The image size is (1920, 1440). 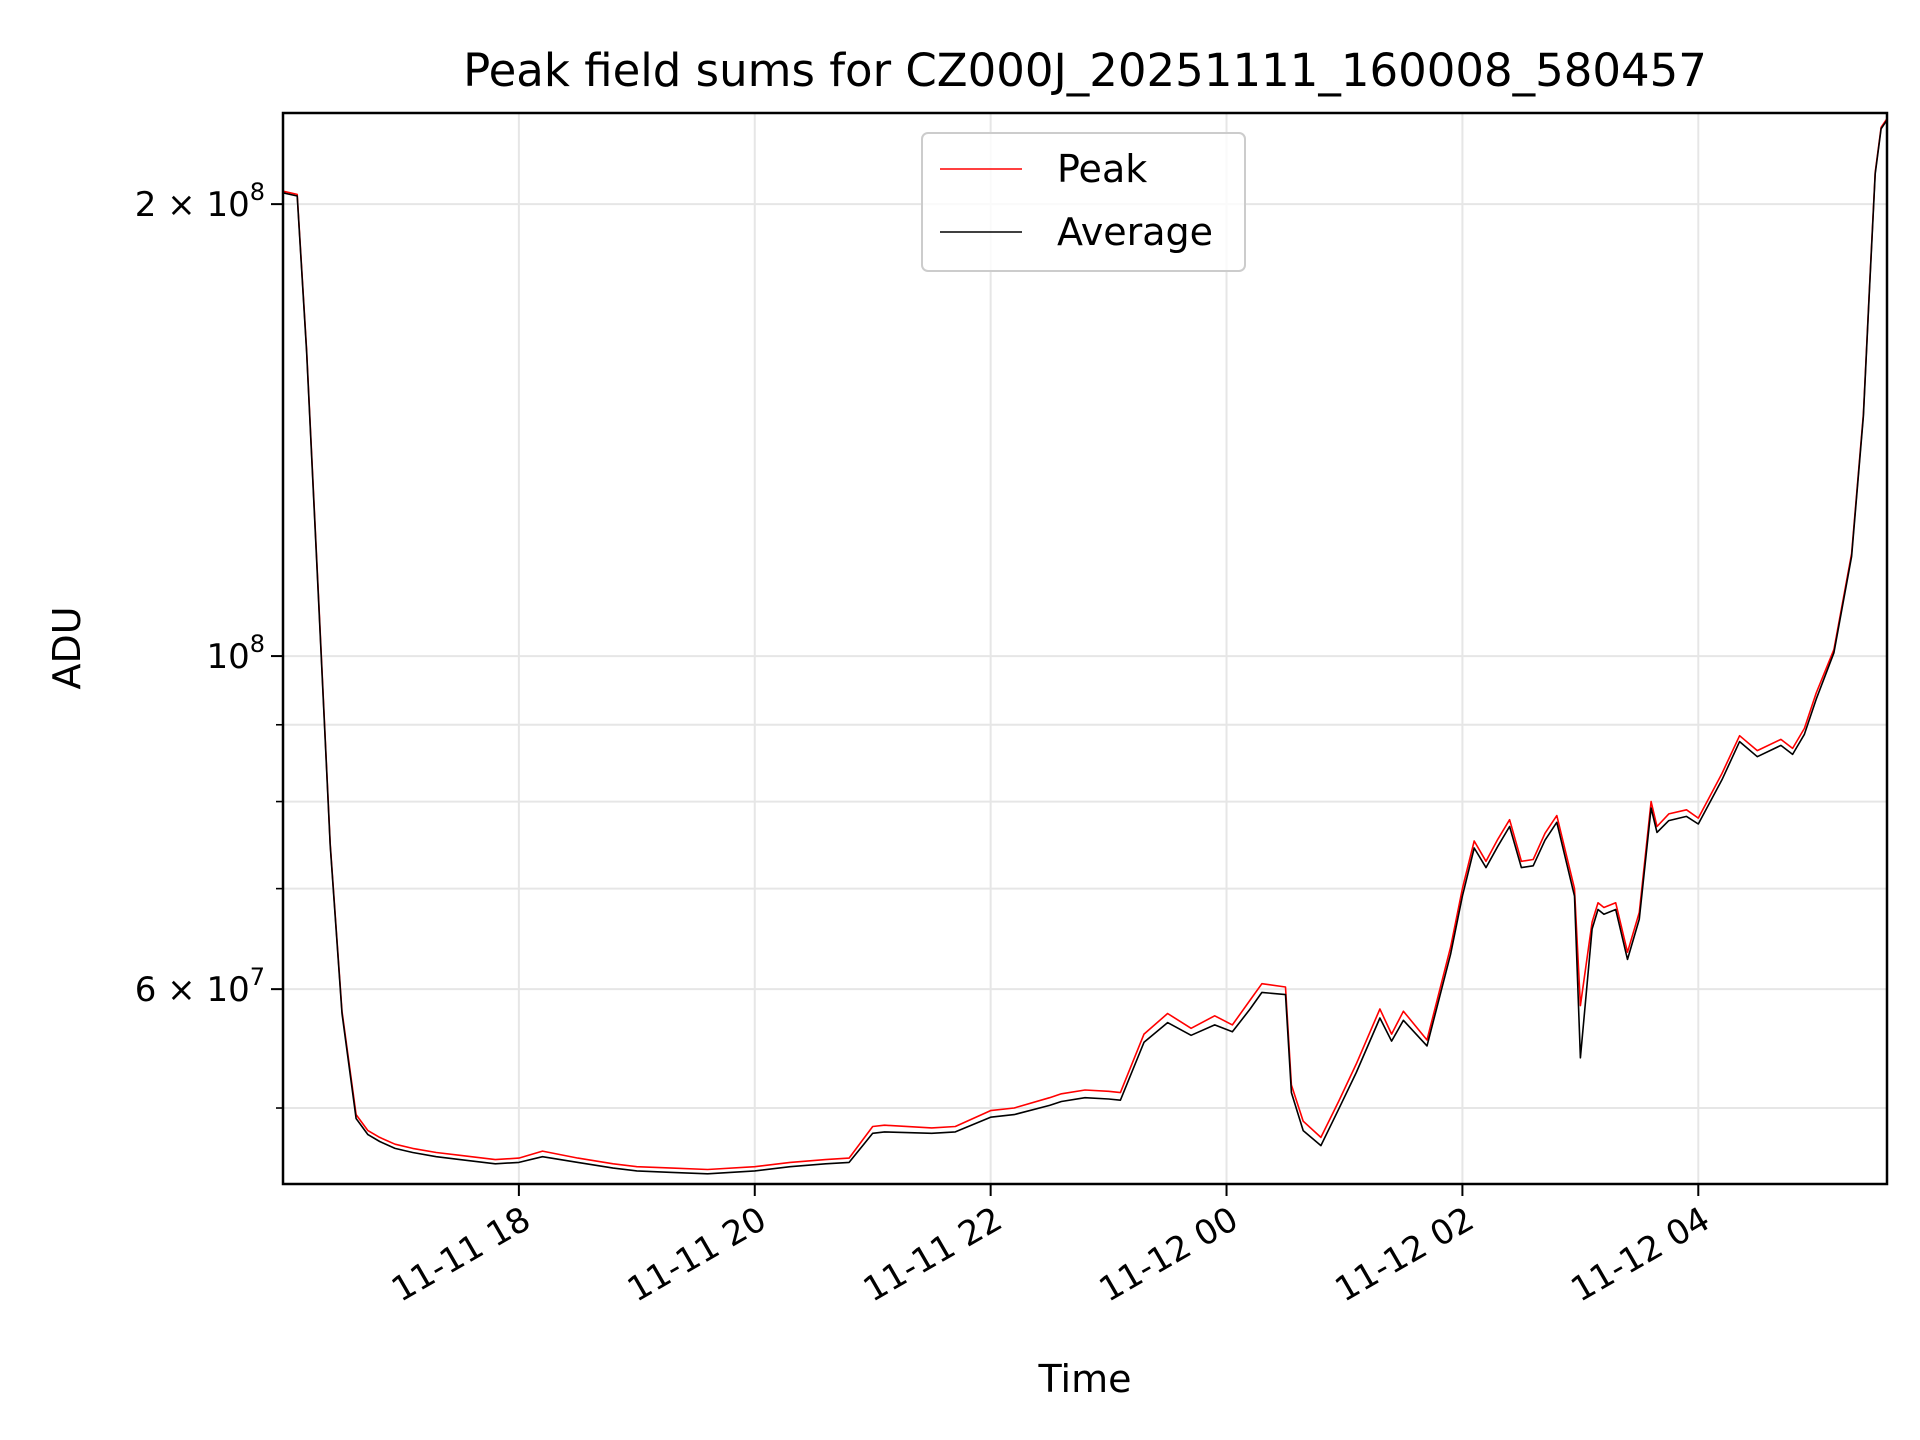 I want to click on y-tick-label-base: 2 × 10, so click(x=192, y=205).